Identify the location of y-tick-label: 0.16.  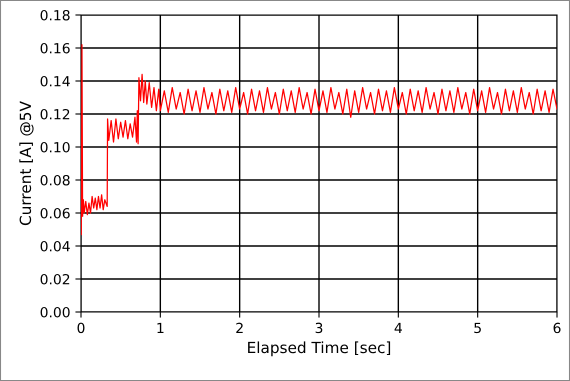
(55, 48).